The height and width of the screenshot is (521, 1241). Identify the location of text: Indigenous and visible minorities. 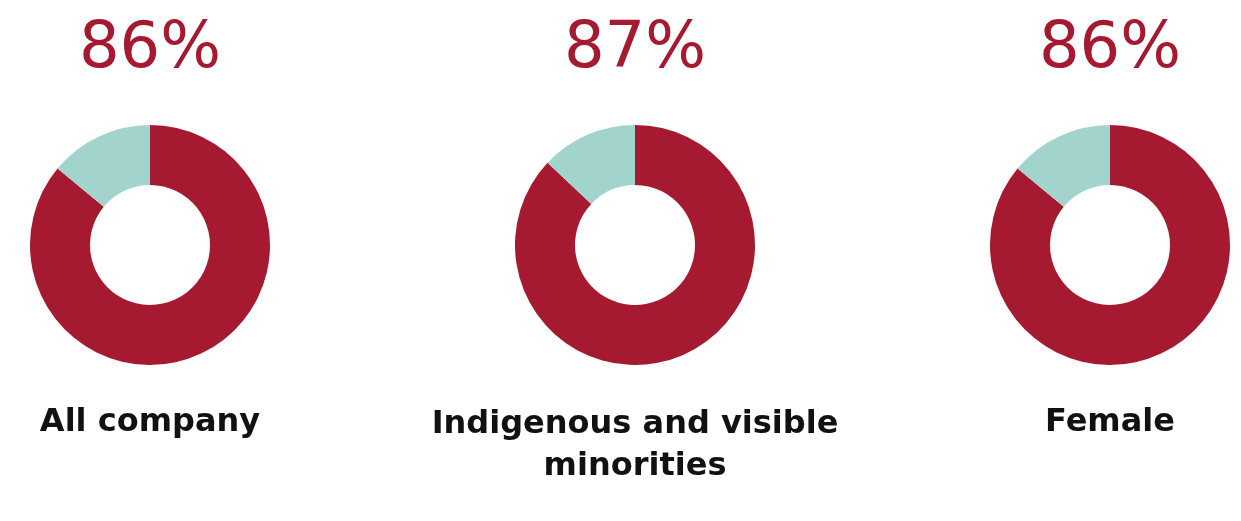
(635, 443).